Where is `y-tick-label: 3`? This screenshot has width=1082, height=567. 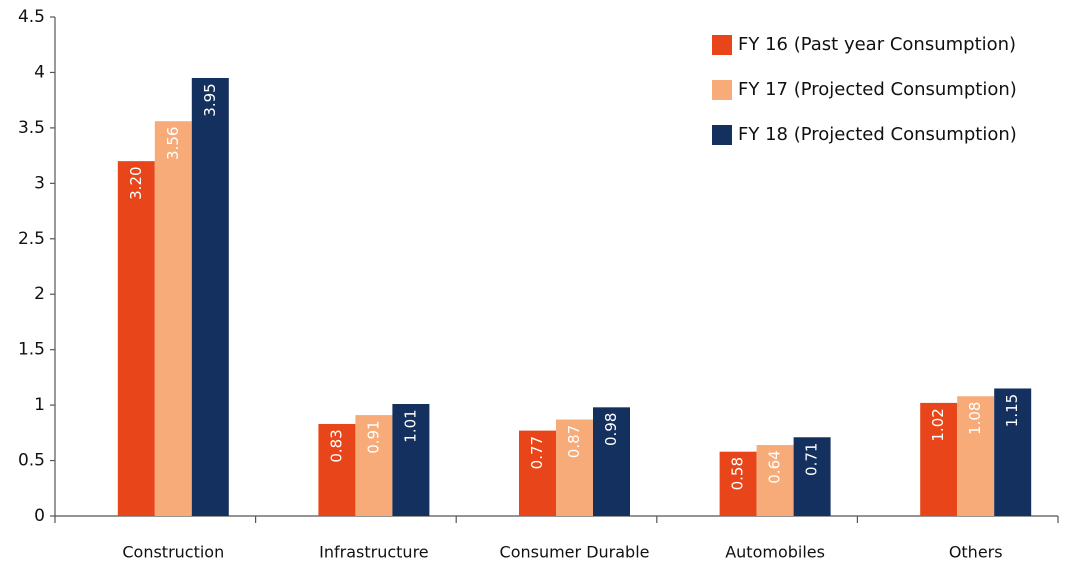 y-tick-label: 3 is located at coordinates (39, 183).